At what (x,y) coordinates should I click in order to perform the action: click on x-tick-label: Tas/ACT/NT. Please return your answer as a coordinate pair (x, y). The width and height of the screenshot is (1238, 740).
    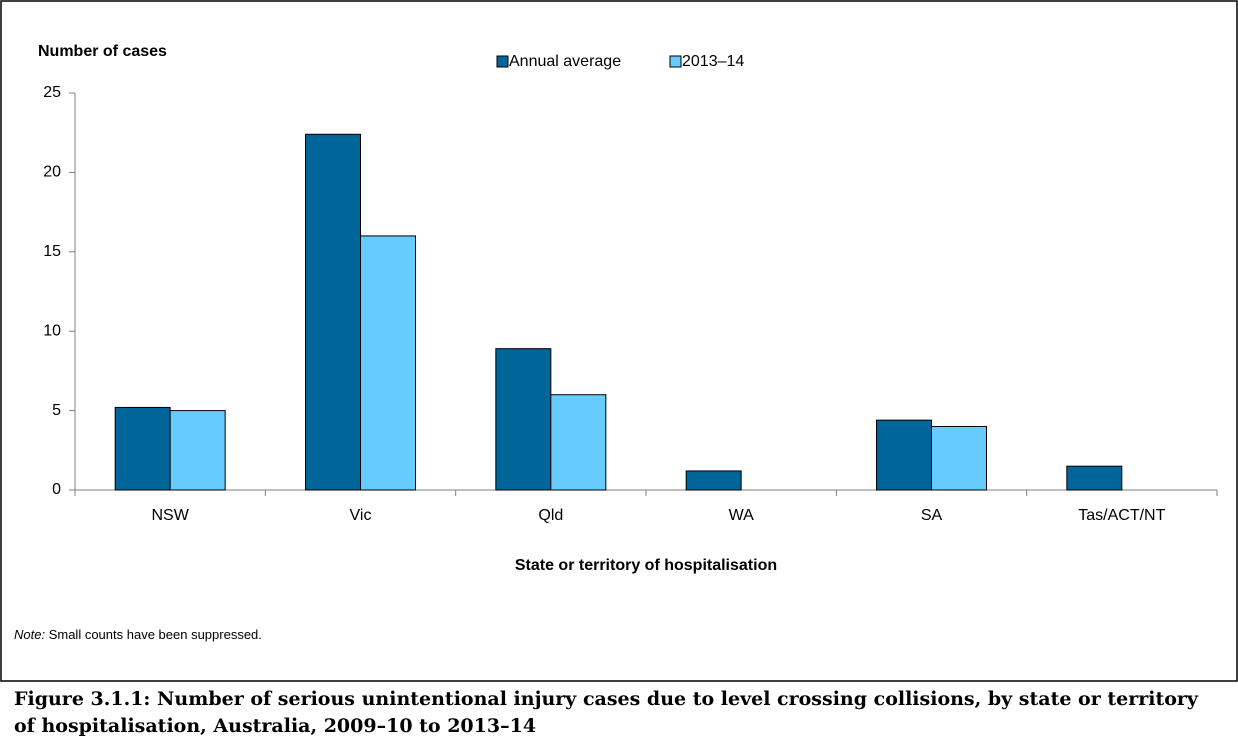
    Looking at the image, I should click on (1121, 515).